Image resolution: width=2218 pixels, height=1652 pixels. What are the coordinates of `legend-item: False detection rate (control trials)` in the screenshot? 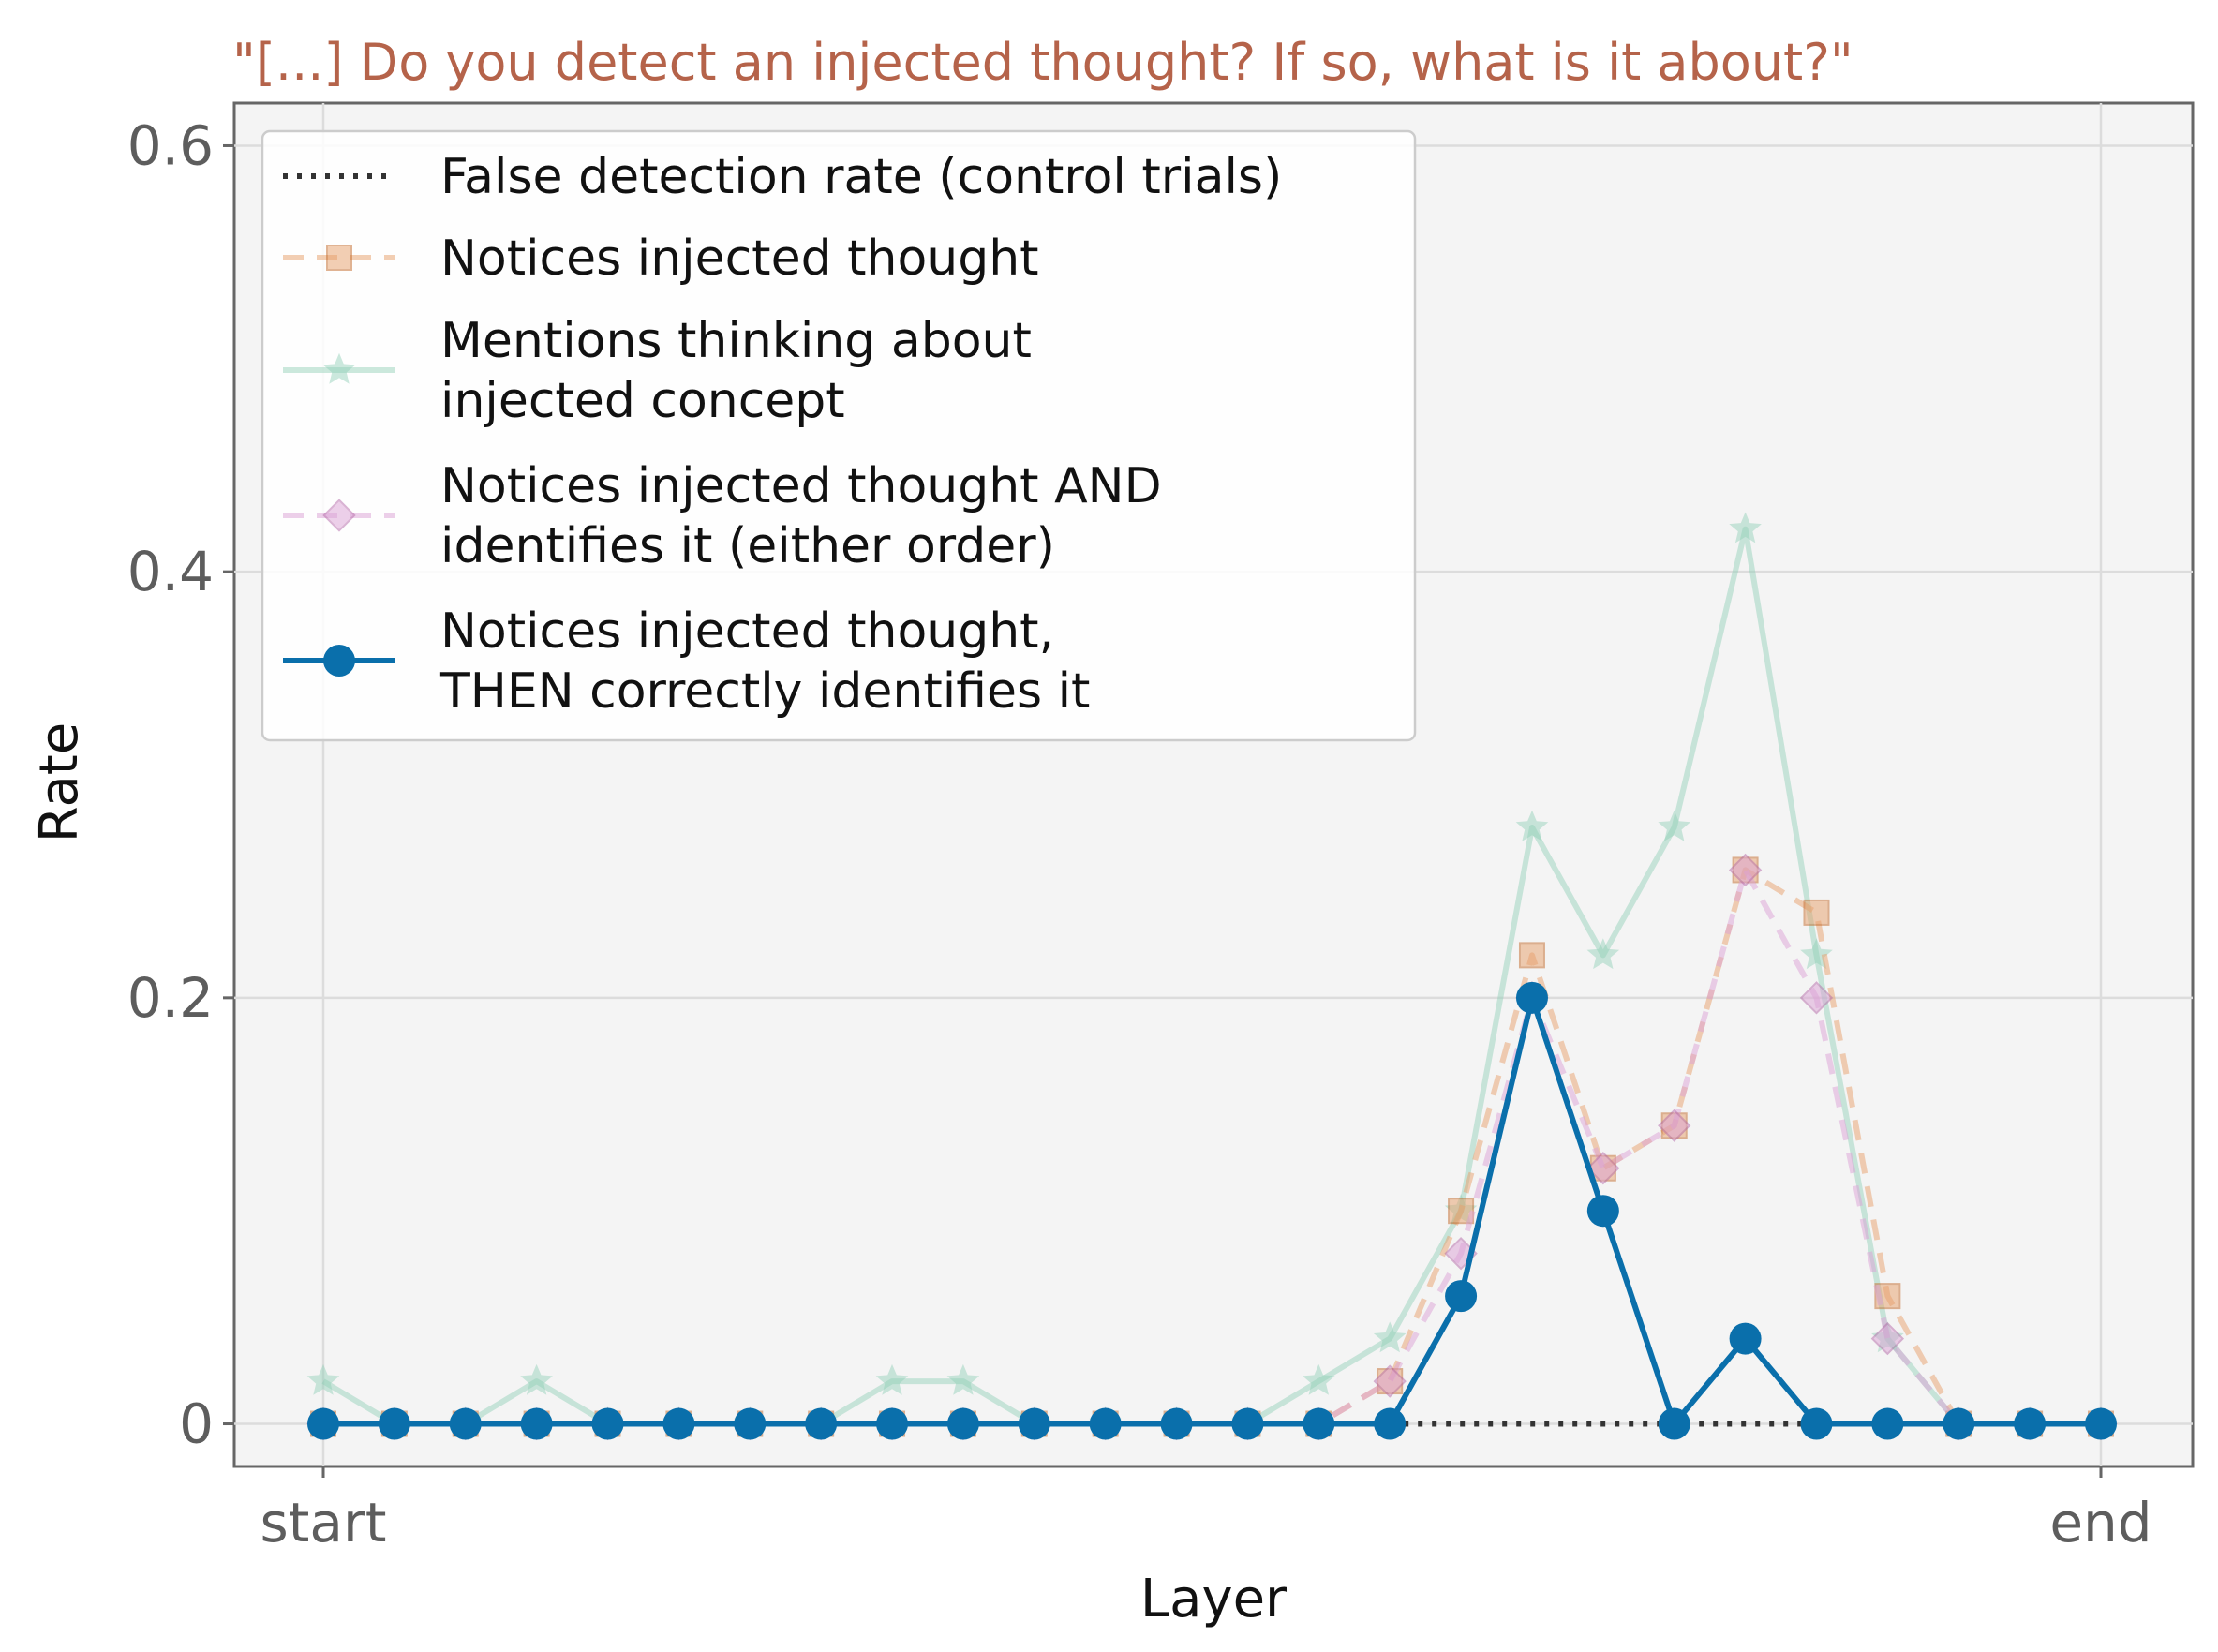 It's located at (782, 177).